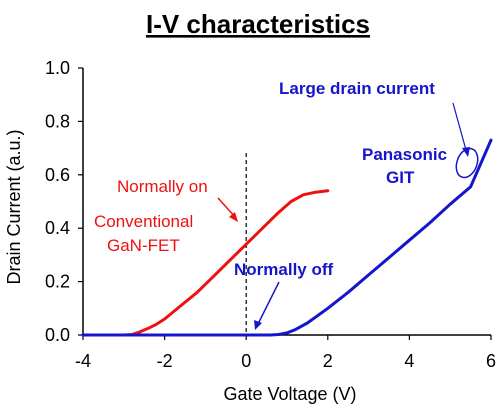  What do you see at coordinates (491, 361) in the screenshot?
I see `x-tick-label: 6` at bounding box center [491, 361].